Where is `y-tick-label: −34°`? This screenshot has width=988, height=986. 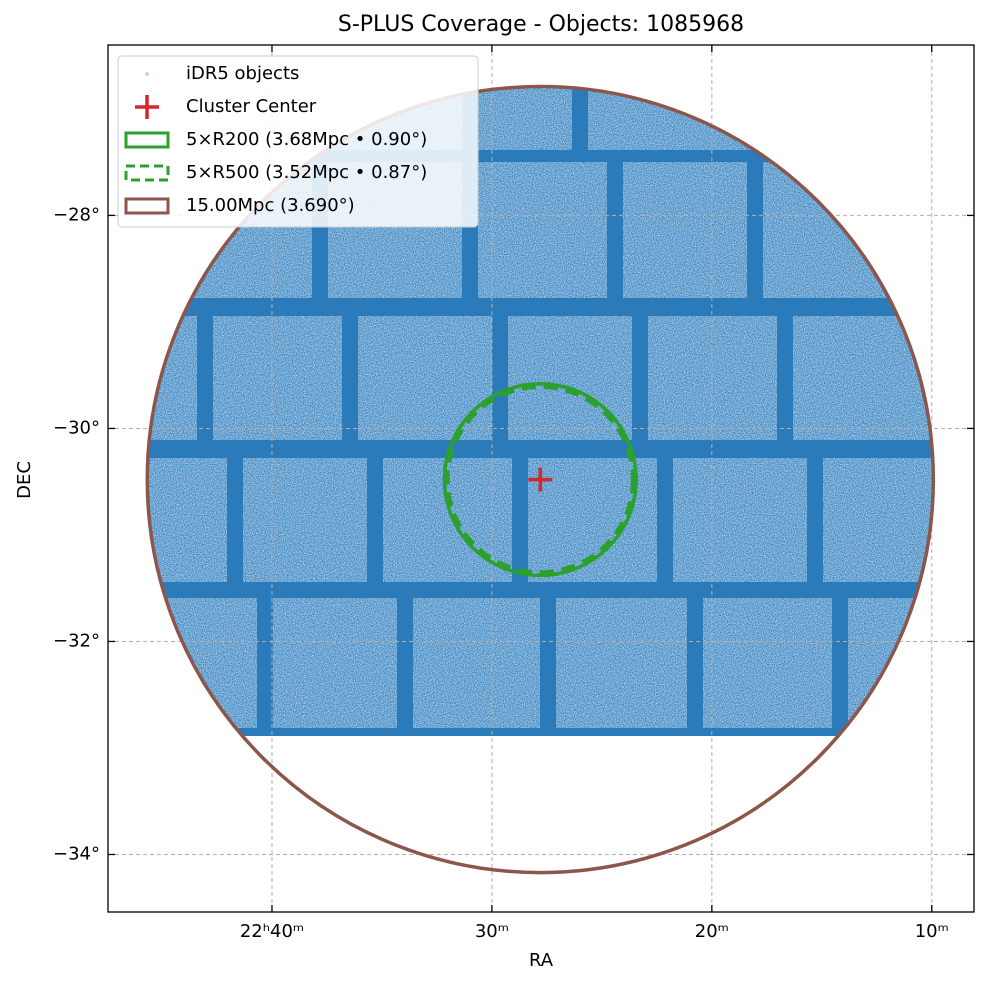 y-tick-label: −34° is located at coordinates (76, 853).